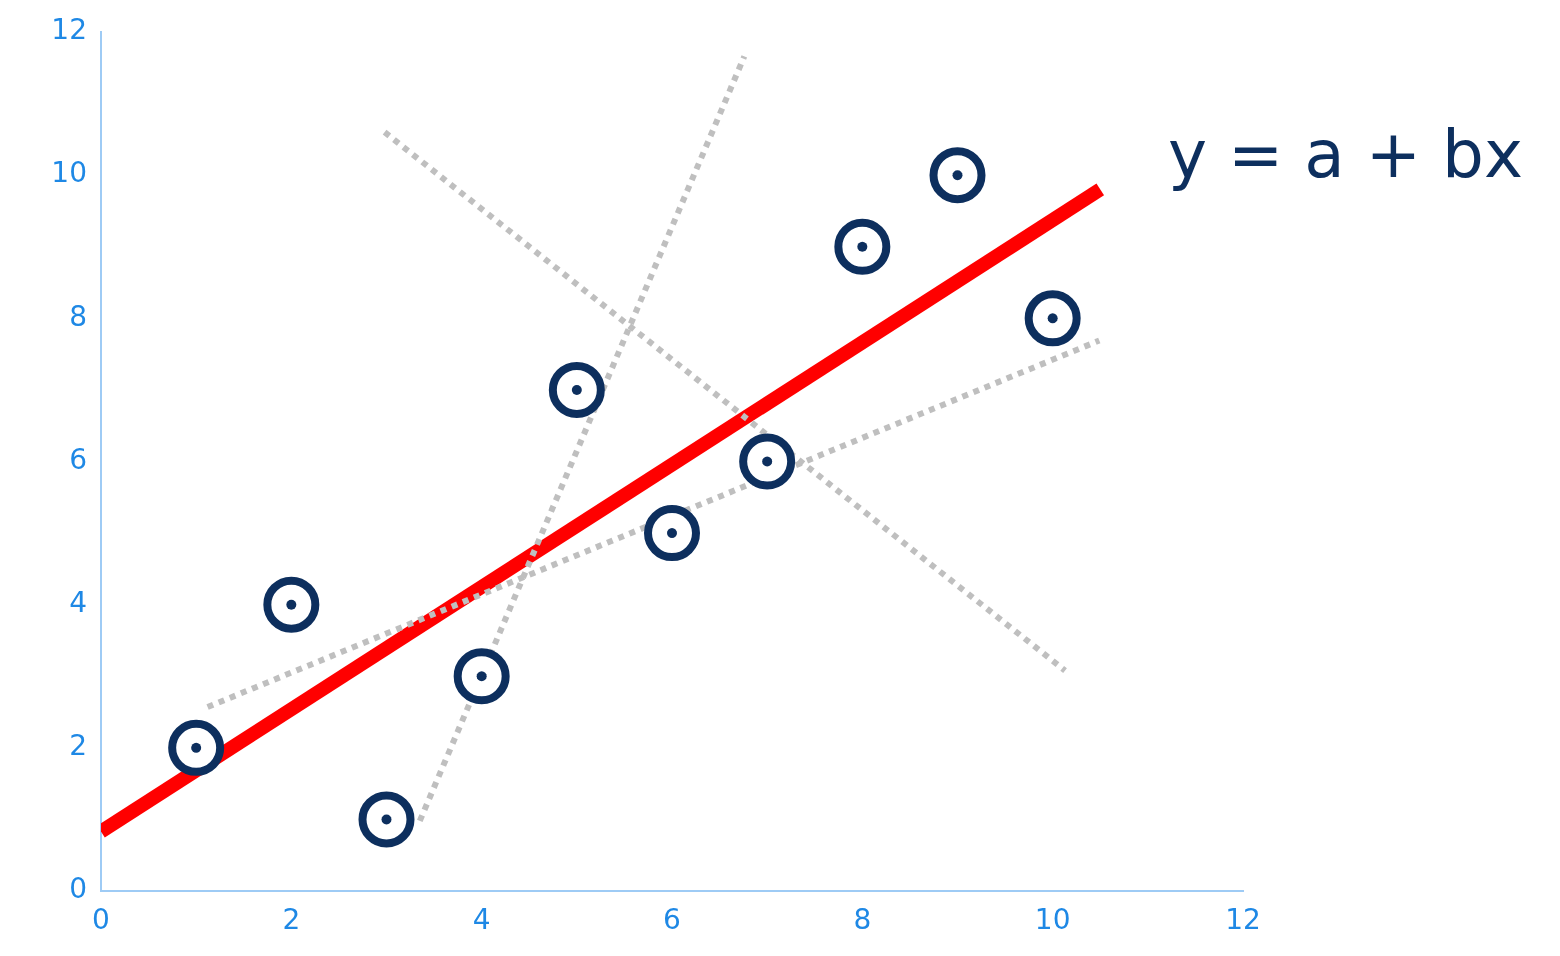 This screenshot has width=1560, height=956. What do you see at coordinates (672, 920) in the screenshot?
I see `x-tick-label: 6` at bounding box center [672, 920].